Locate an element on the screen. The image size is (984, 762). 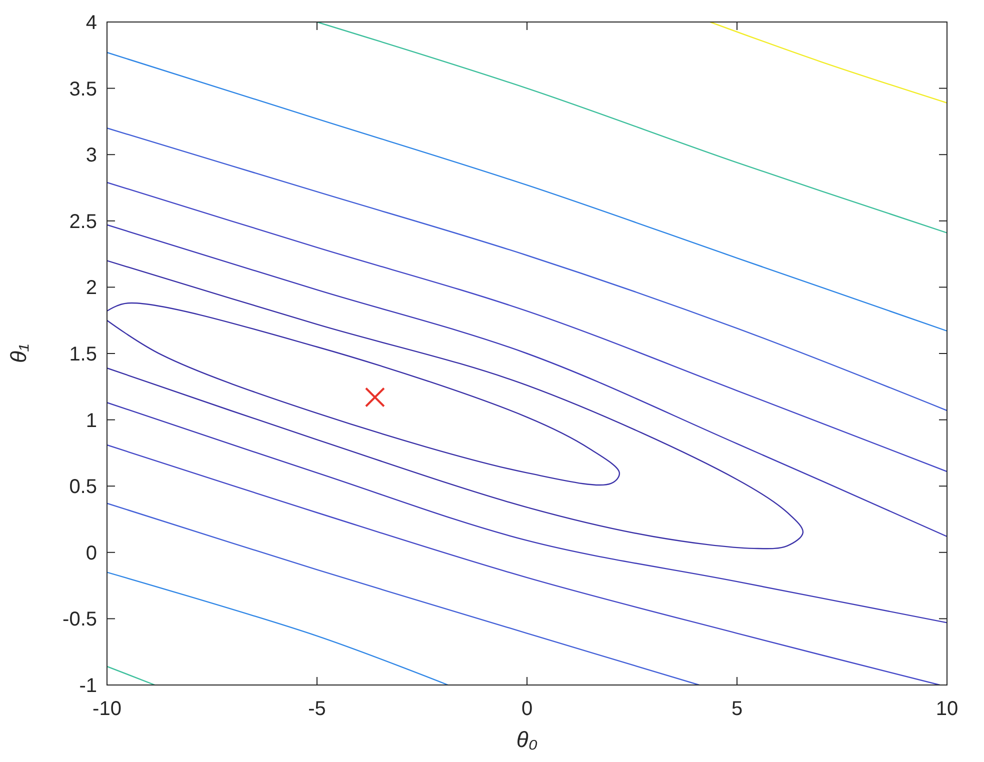
x-tick-label: 0 is located at coordinates (527, 709).